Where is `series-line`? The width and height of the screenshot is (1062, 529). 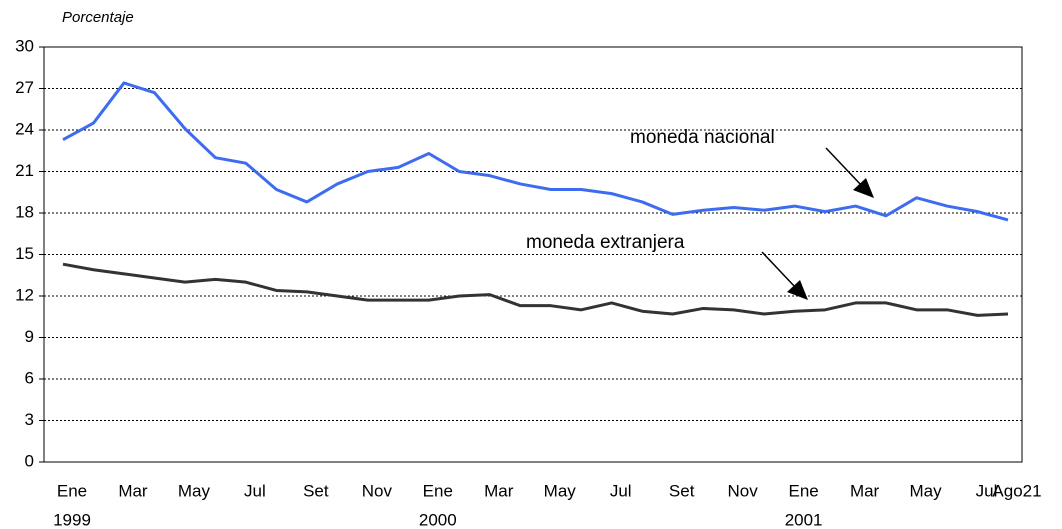 series-line is located at coordinates (535, 289).